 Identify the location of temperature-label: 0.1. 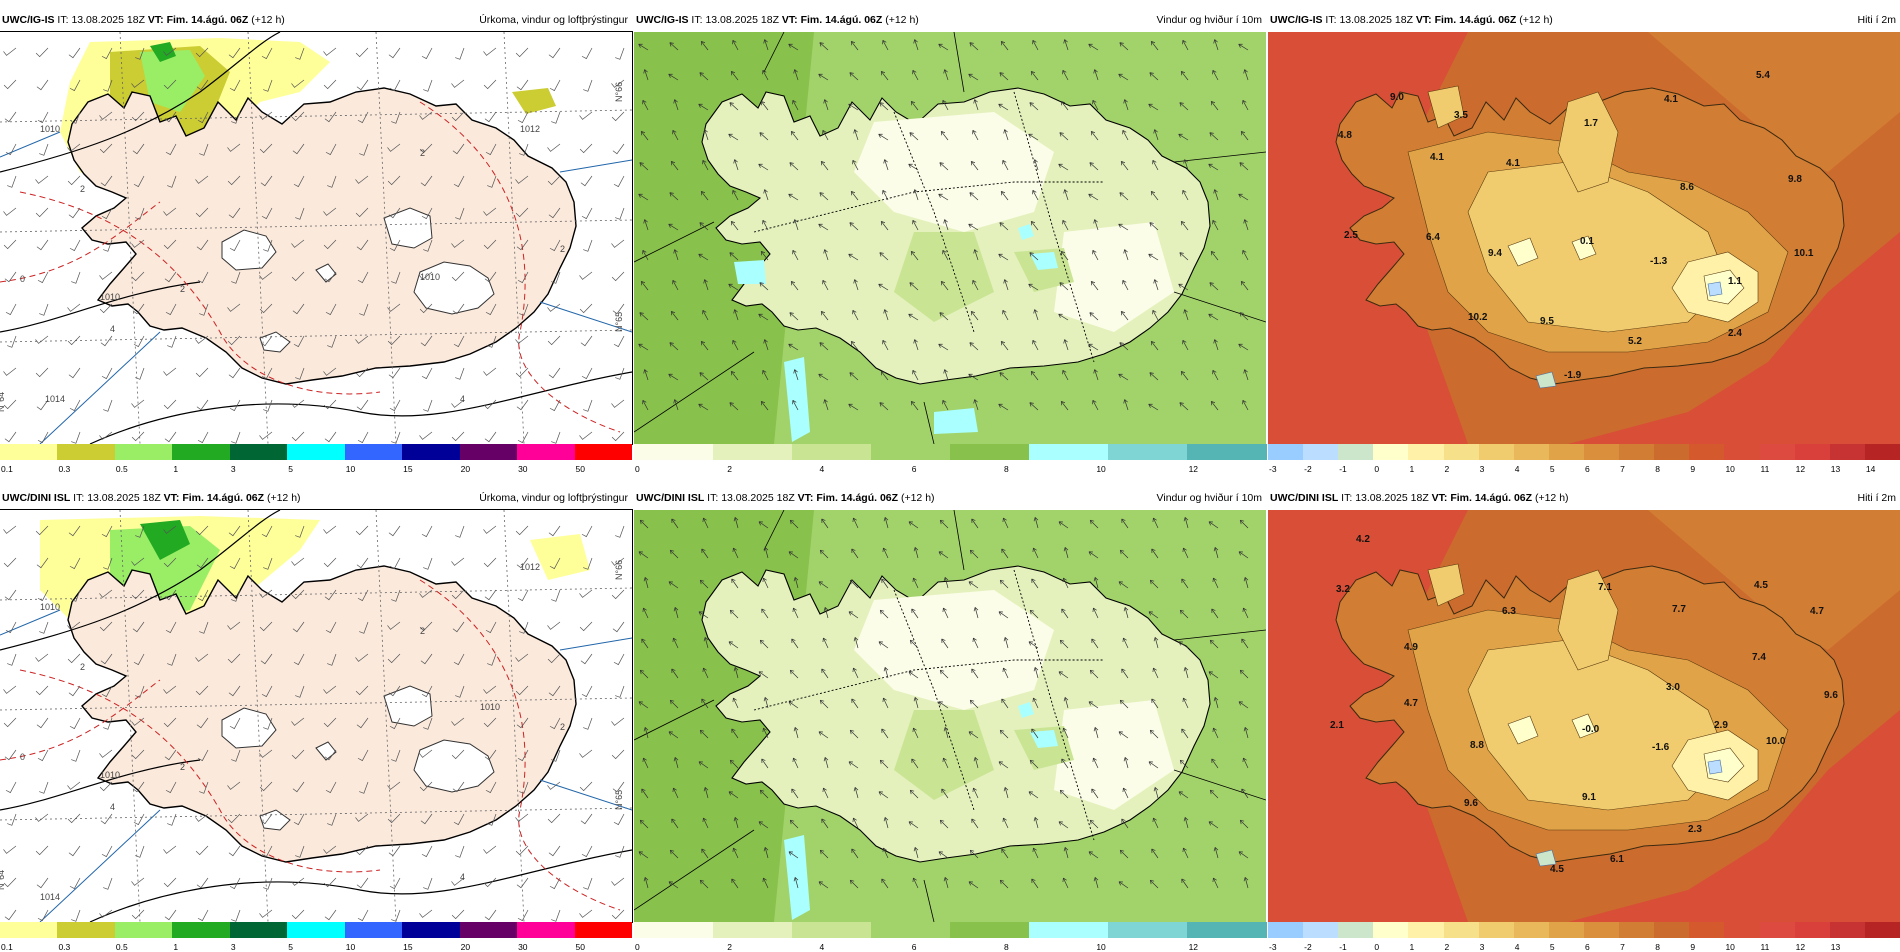
(1587, 241).